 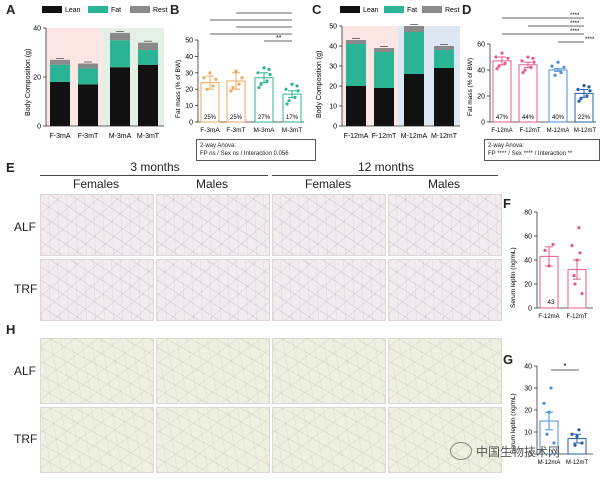 What do you see at coordinates (39, 127) in the screenshot?
I see `chart-a-ytick-label-0: 0` at bounding box center [39, 127].